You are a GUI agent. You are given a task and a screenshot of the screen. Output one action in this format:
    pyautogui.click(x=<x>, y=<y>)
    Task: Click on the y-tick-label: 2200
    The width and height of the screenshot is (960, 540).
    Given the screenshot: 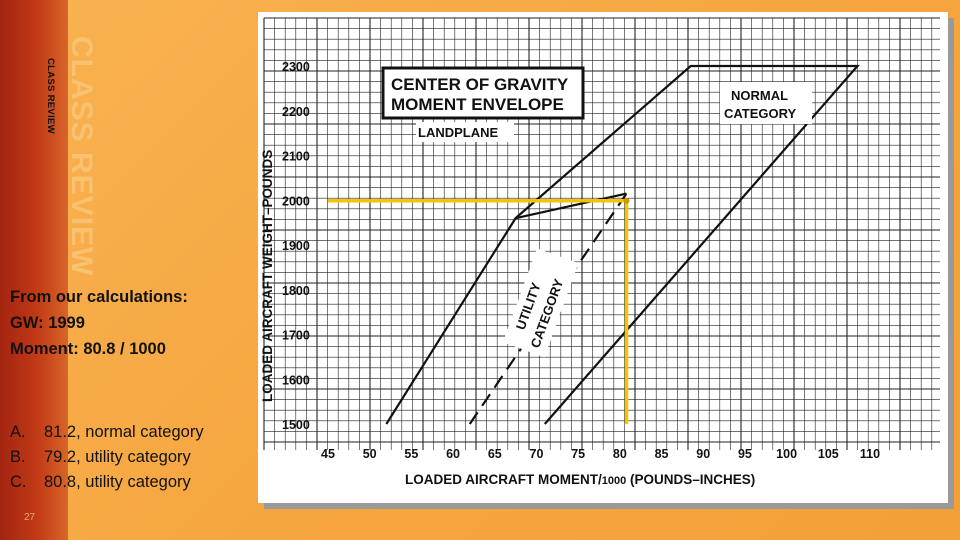 What is the action you would take?
    pyautogui.click(x=296, y=112)
    